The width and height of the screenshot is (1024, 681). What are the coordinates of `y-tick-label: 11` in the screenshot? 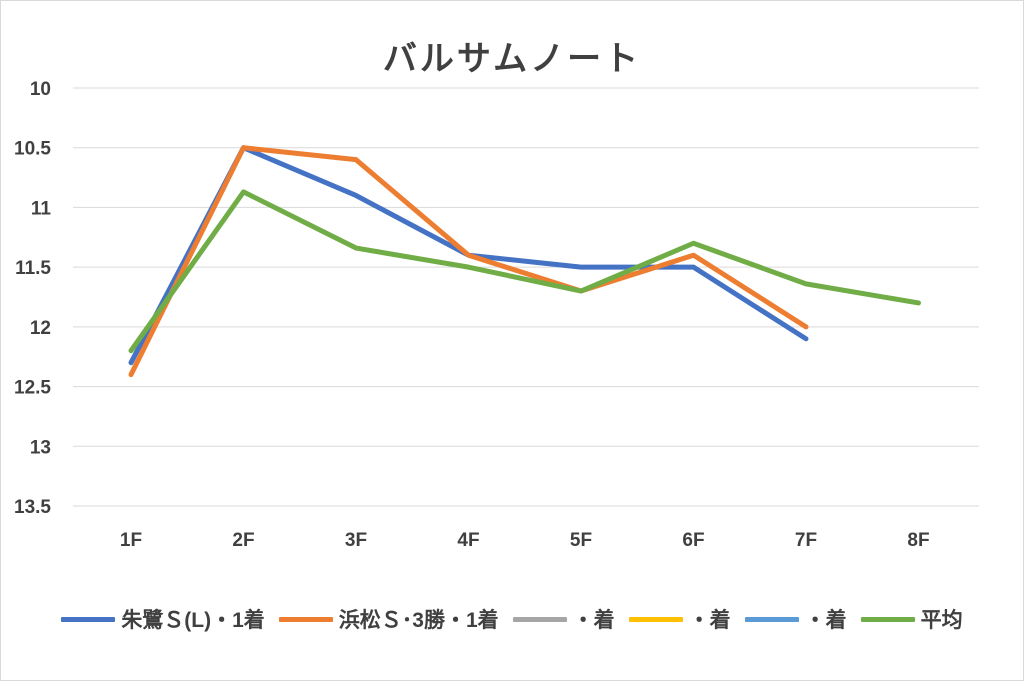 It's located at (41, 208).